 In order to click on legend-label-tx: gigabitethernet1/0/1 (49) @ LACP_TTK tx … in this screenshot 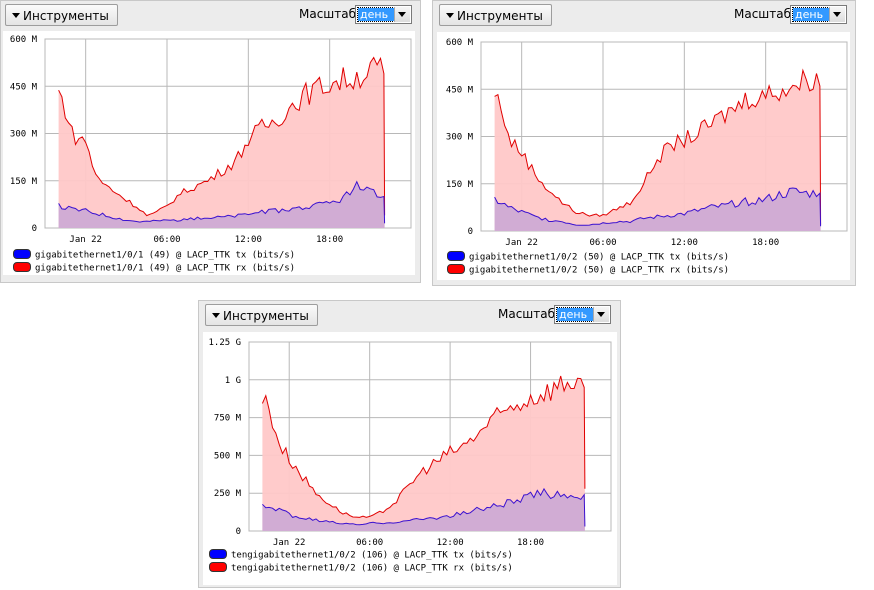, I will do `click(165, 255)`.